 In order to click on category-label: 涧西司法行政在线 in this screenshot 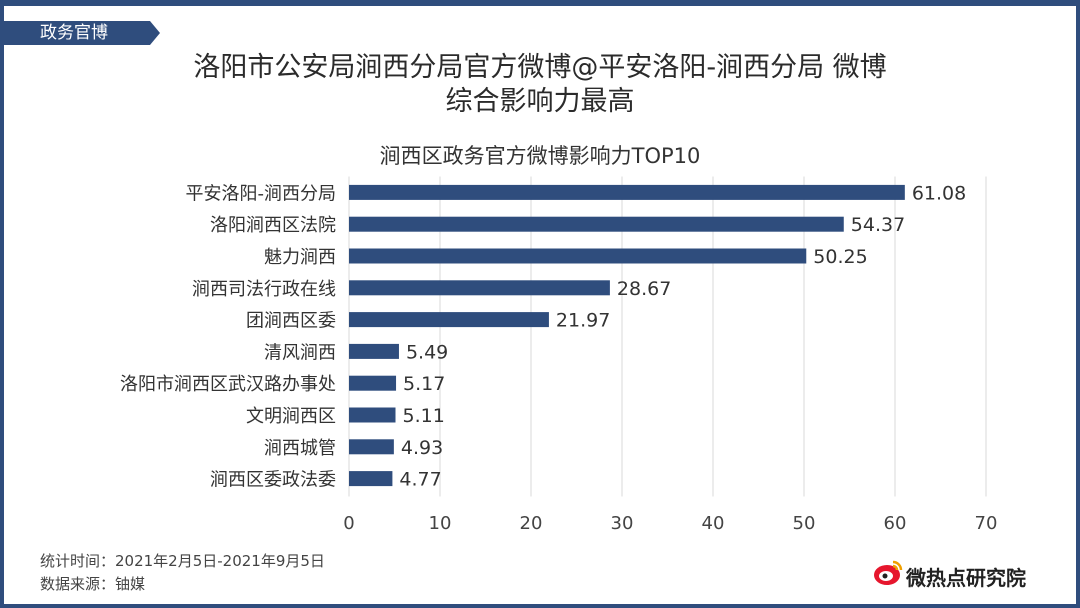, I will do `click(264, 289)`.